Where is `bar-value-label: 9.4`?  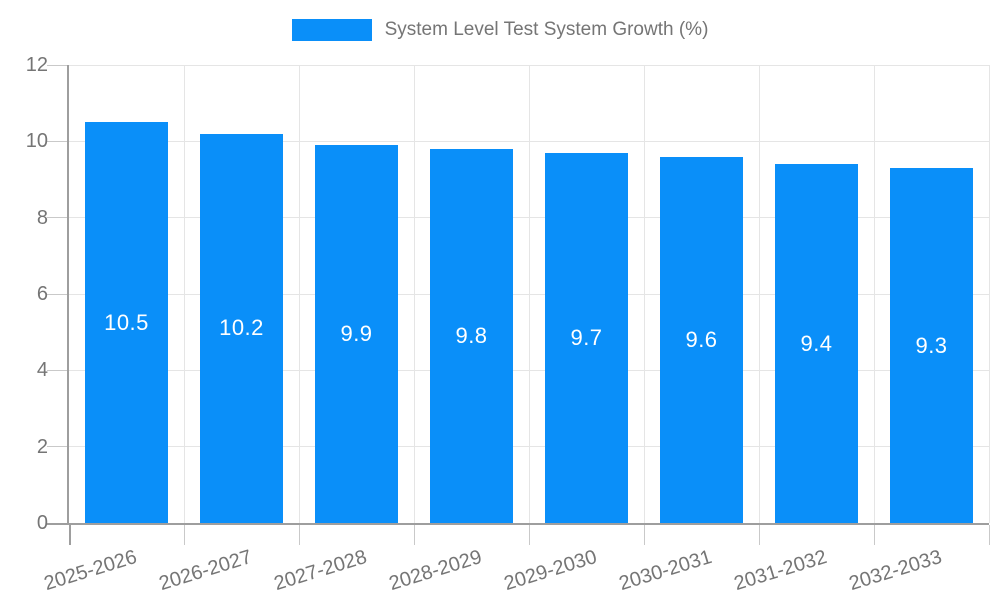 bar-value-label: 9.4 is located at coordinates (816, 343).